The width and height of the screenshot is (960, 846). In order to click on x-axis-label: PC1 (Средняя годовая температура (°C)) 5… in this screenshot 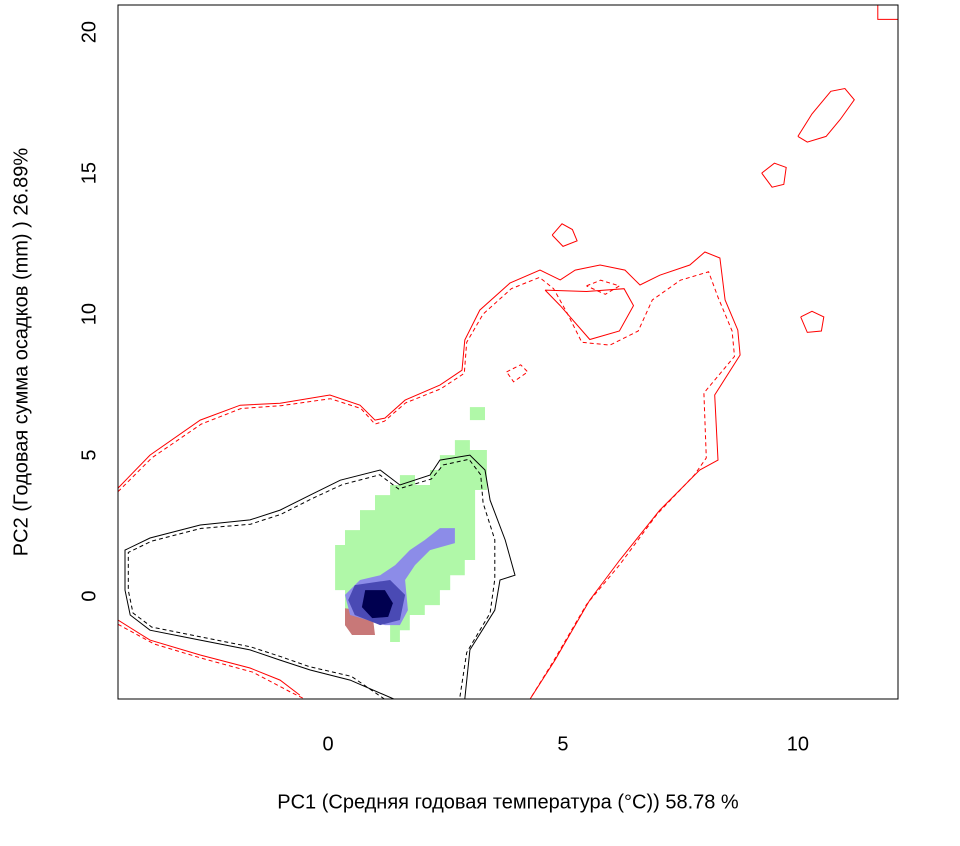, I will do `click(508, 802)`.